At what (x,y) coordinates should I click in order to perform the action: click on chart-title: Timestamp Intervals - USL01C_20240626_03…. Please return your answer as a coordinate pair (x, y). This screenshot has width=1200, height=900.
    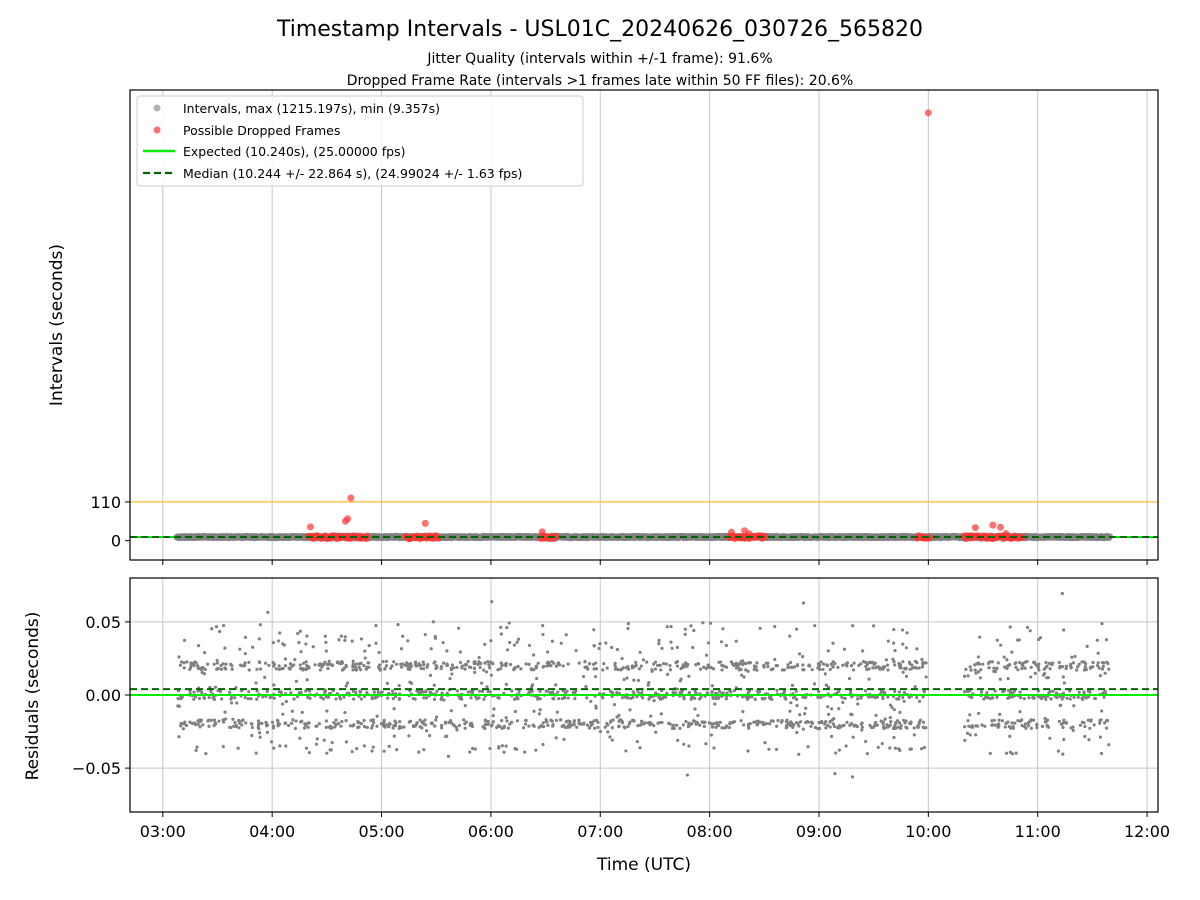
    Looking at the image, I should click on (599, 29).